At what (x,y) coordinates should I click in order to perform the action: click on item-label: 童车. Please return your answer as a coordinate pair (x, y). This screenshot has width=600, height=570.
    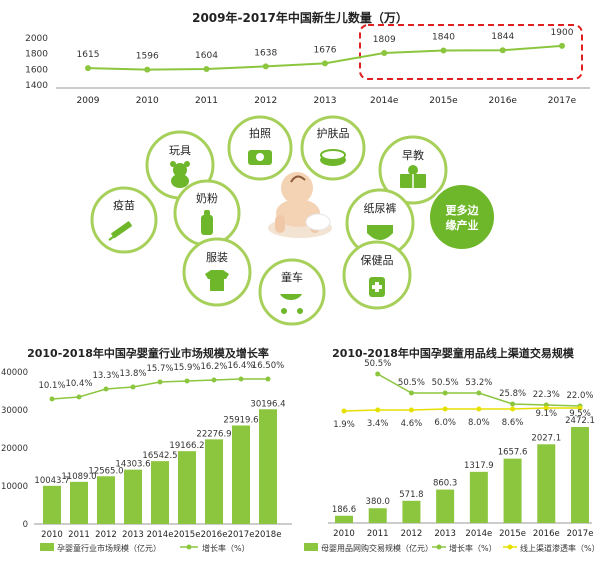
    Looking at the image, I should click on (292, 277).